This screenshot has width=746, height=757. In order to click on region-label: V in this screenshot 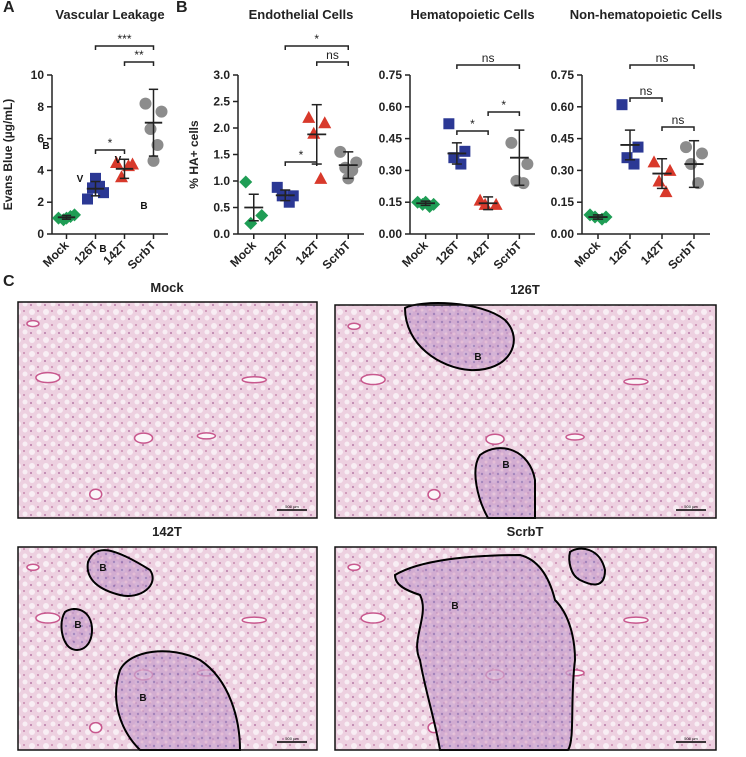, I will do `click(118, 160)`.